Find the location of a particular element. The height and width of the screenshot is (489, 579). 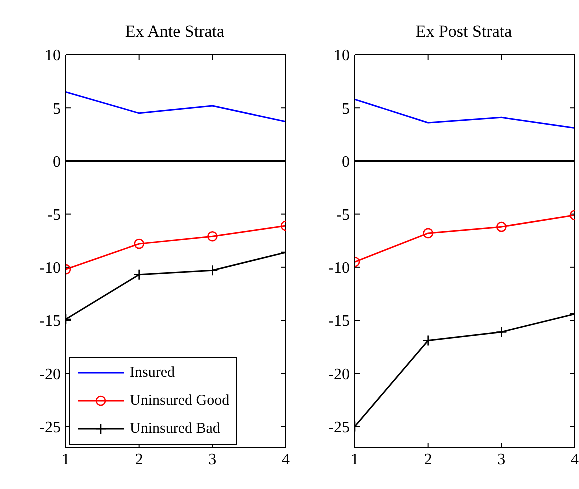

legend-label: Uninsured Bad is located at coordinates (175, 429).